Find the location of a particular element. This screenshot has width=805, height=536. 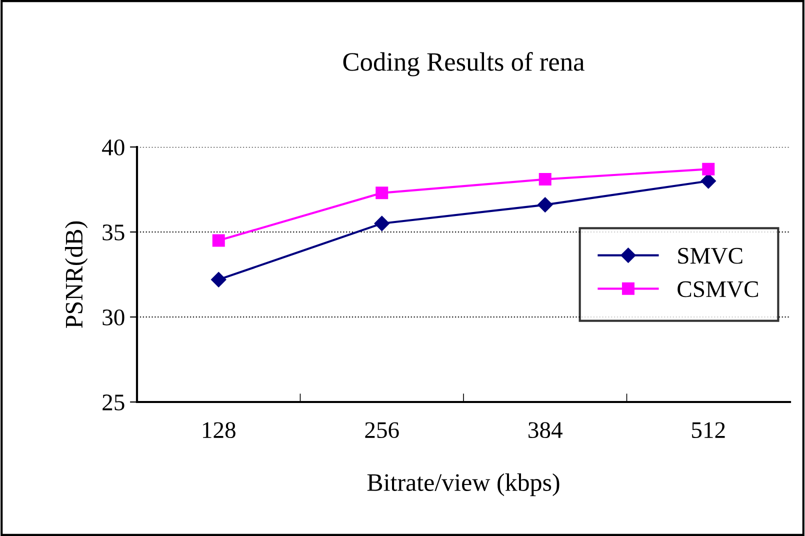

y-tick-label: 25 is located at coordinates (113, 402).